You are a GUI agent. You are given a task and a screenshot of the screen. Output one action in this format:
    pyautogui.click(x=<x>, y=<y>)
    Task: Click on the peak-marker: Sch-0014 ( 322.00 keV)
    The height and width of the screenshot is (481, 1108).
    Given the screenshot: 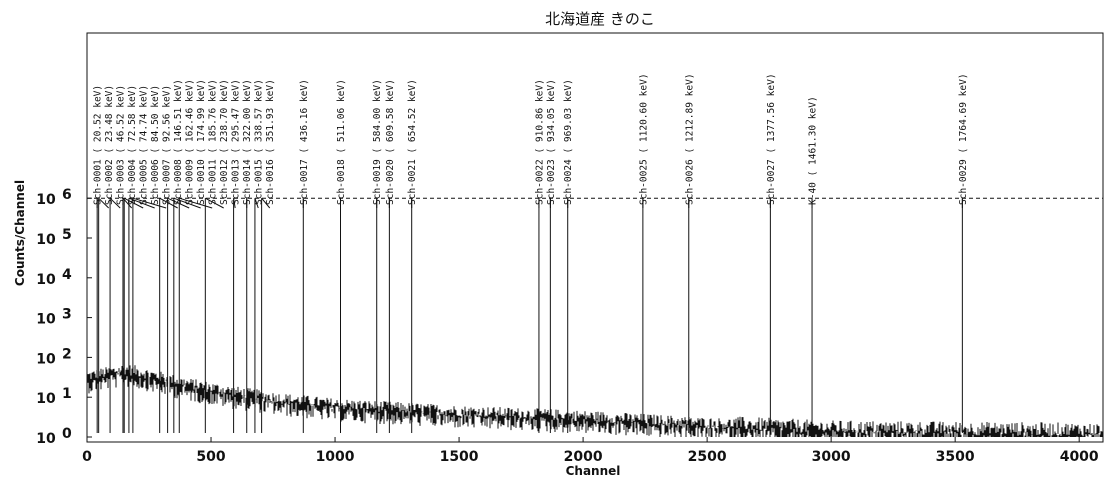 What is the action you would take?
    pyautogui.click(x=247, y=256)
    